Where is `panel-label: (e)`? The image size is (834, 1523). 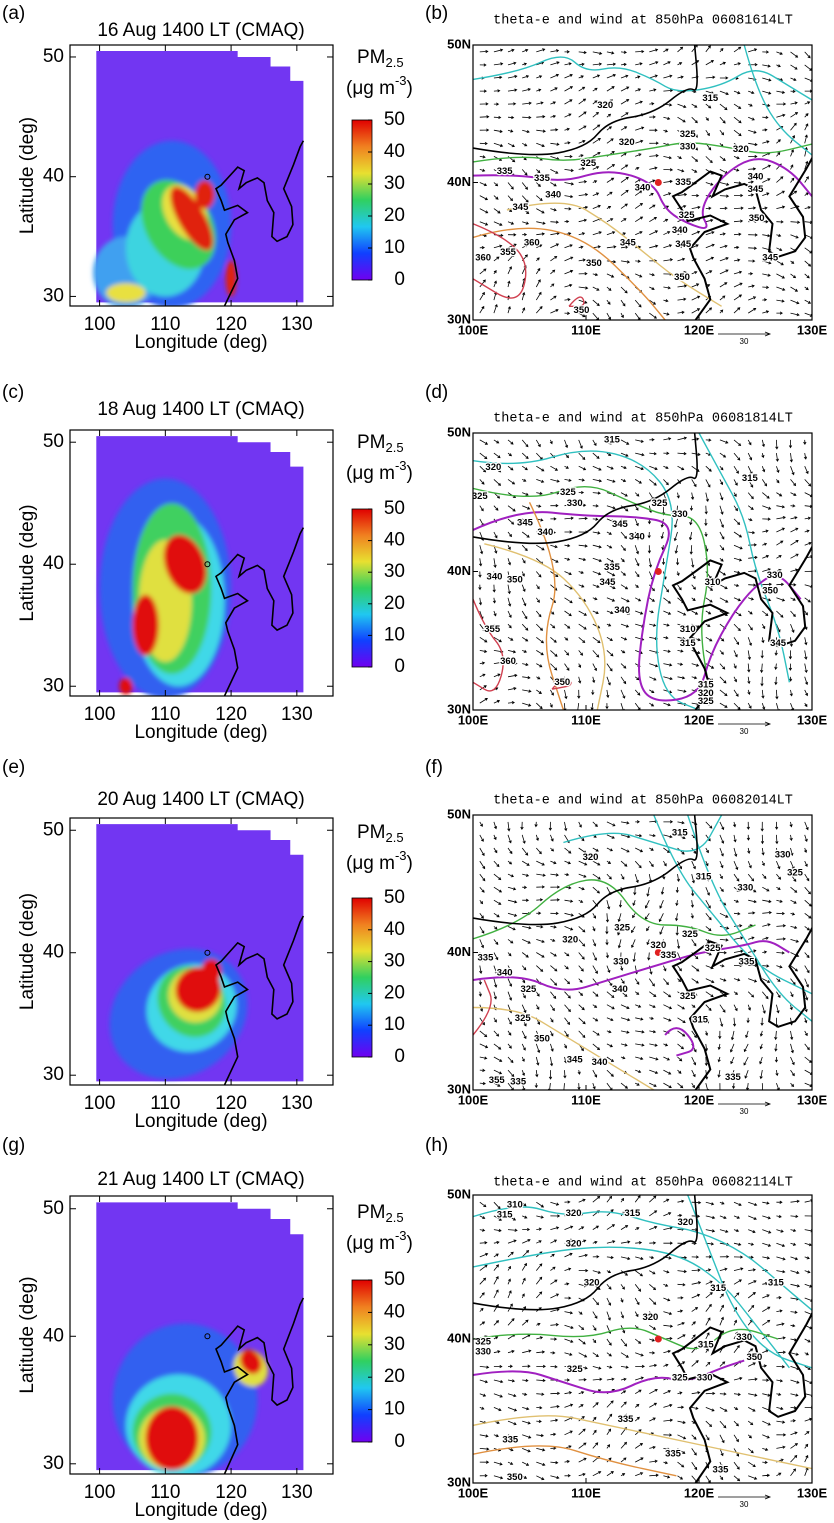
panel-label: (e) is located at coordinates (13, 767).